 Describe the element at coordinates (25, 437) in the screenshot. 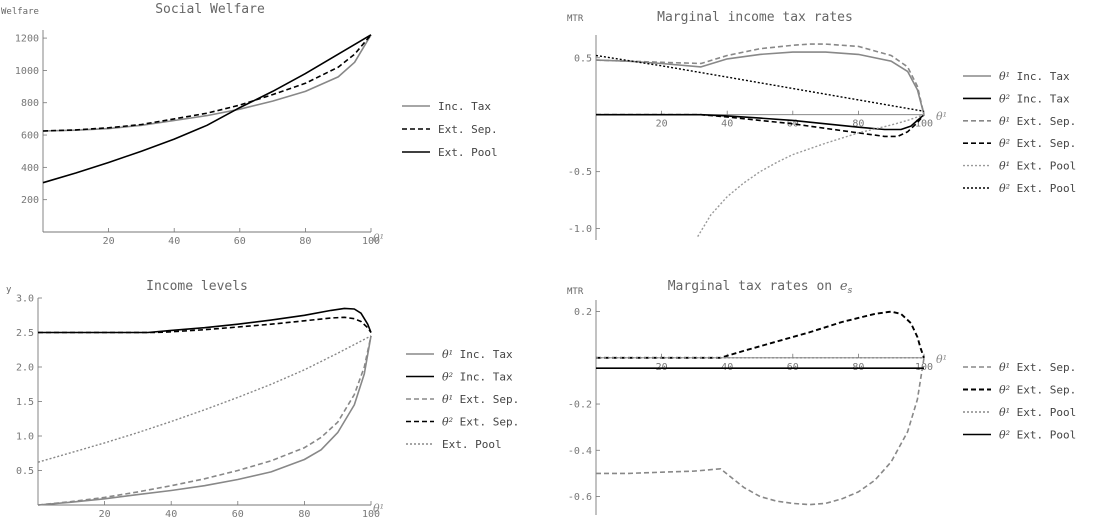

I see `y-tick-label: 1.0` at that location.